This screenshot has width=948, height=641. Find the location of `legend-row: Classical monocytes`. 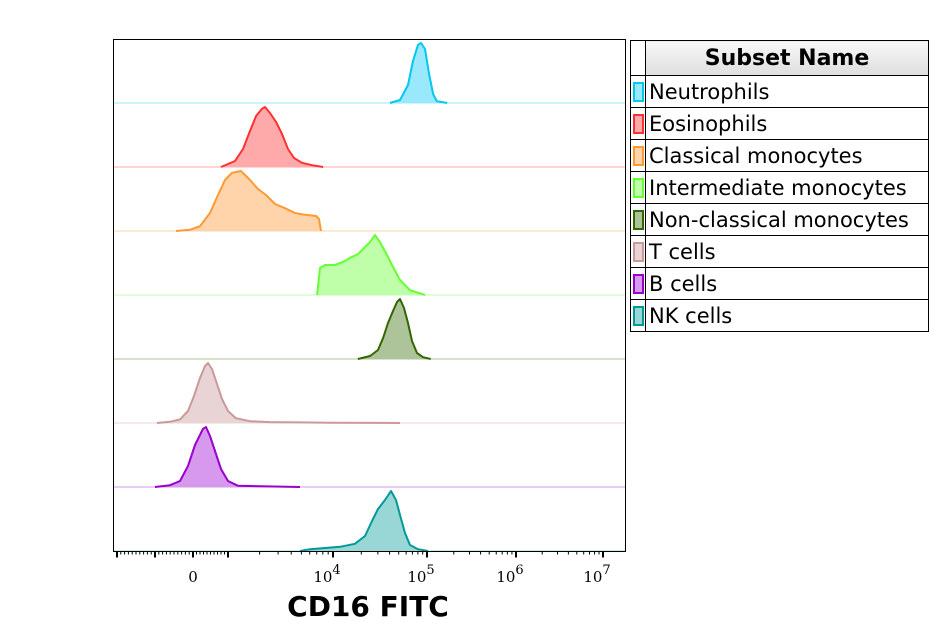

legend-row: Classical monocytes is located at coordinates (779, 155).